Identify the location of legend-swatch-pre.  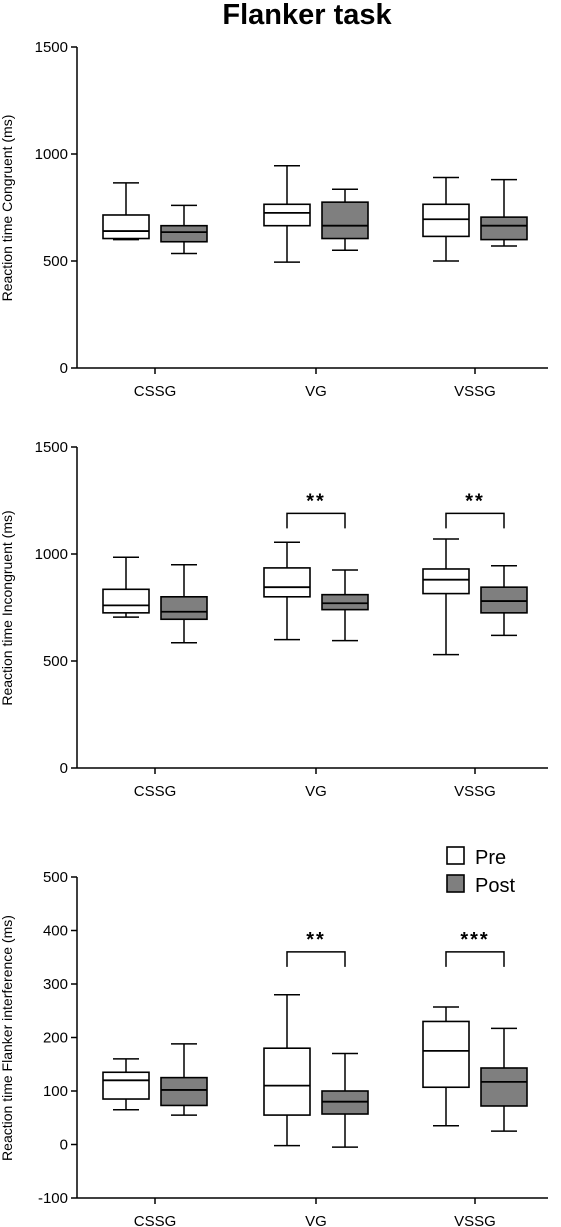
(455, 855).